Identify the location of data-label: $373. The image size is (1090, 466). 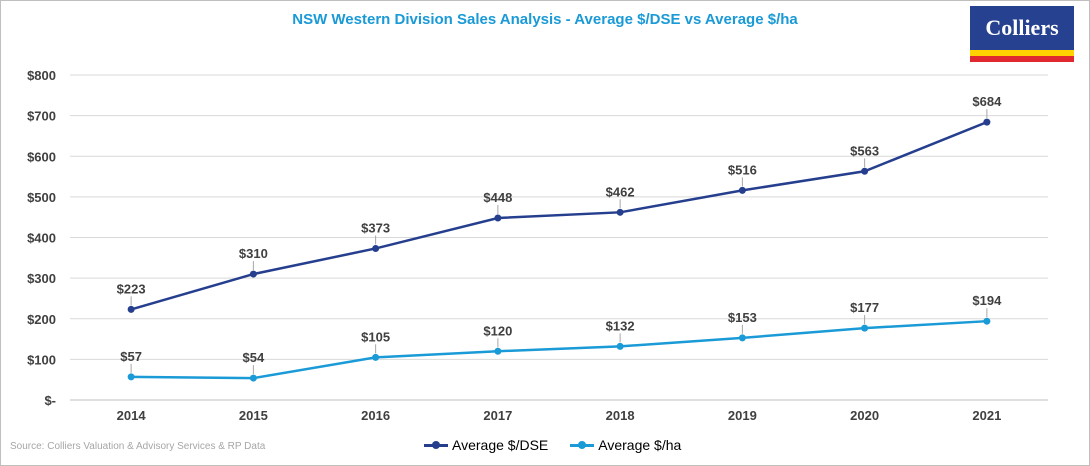
(375, 227).